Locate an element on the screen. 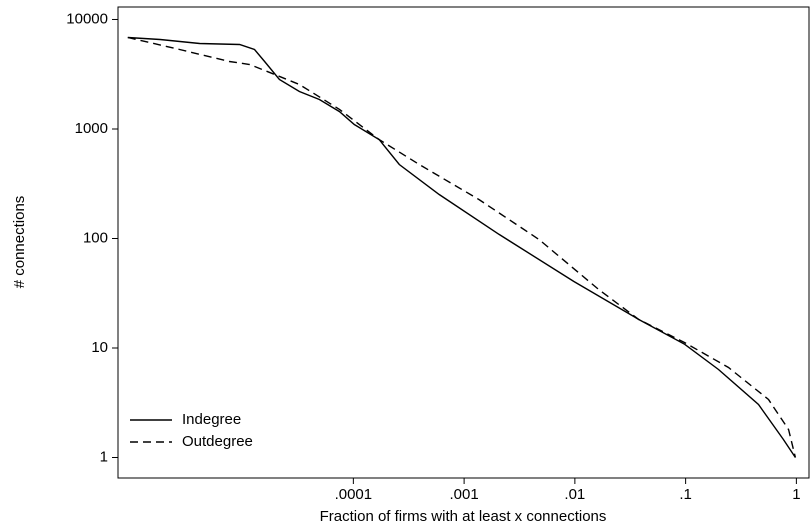 The height and width of the screenshot is (529, 810). y-axis-title: # connections is located at coordinates (19, 242).